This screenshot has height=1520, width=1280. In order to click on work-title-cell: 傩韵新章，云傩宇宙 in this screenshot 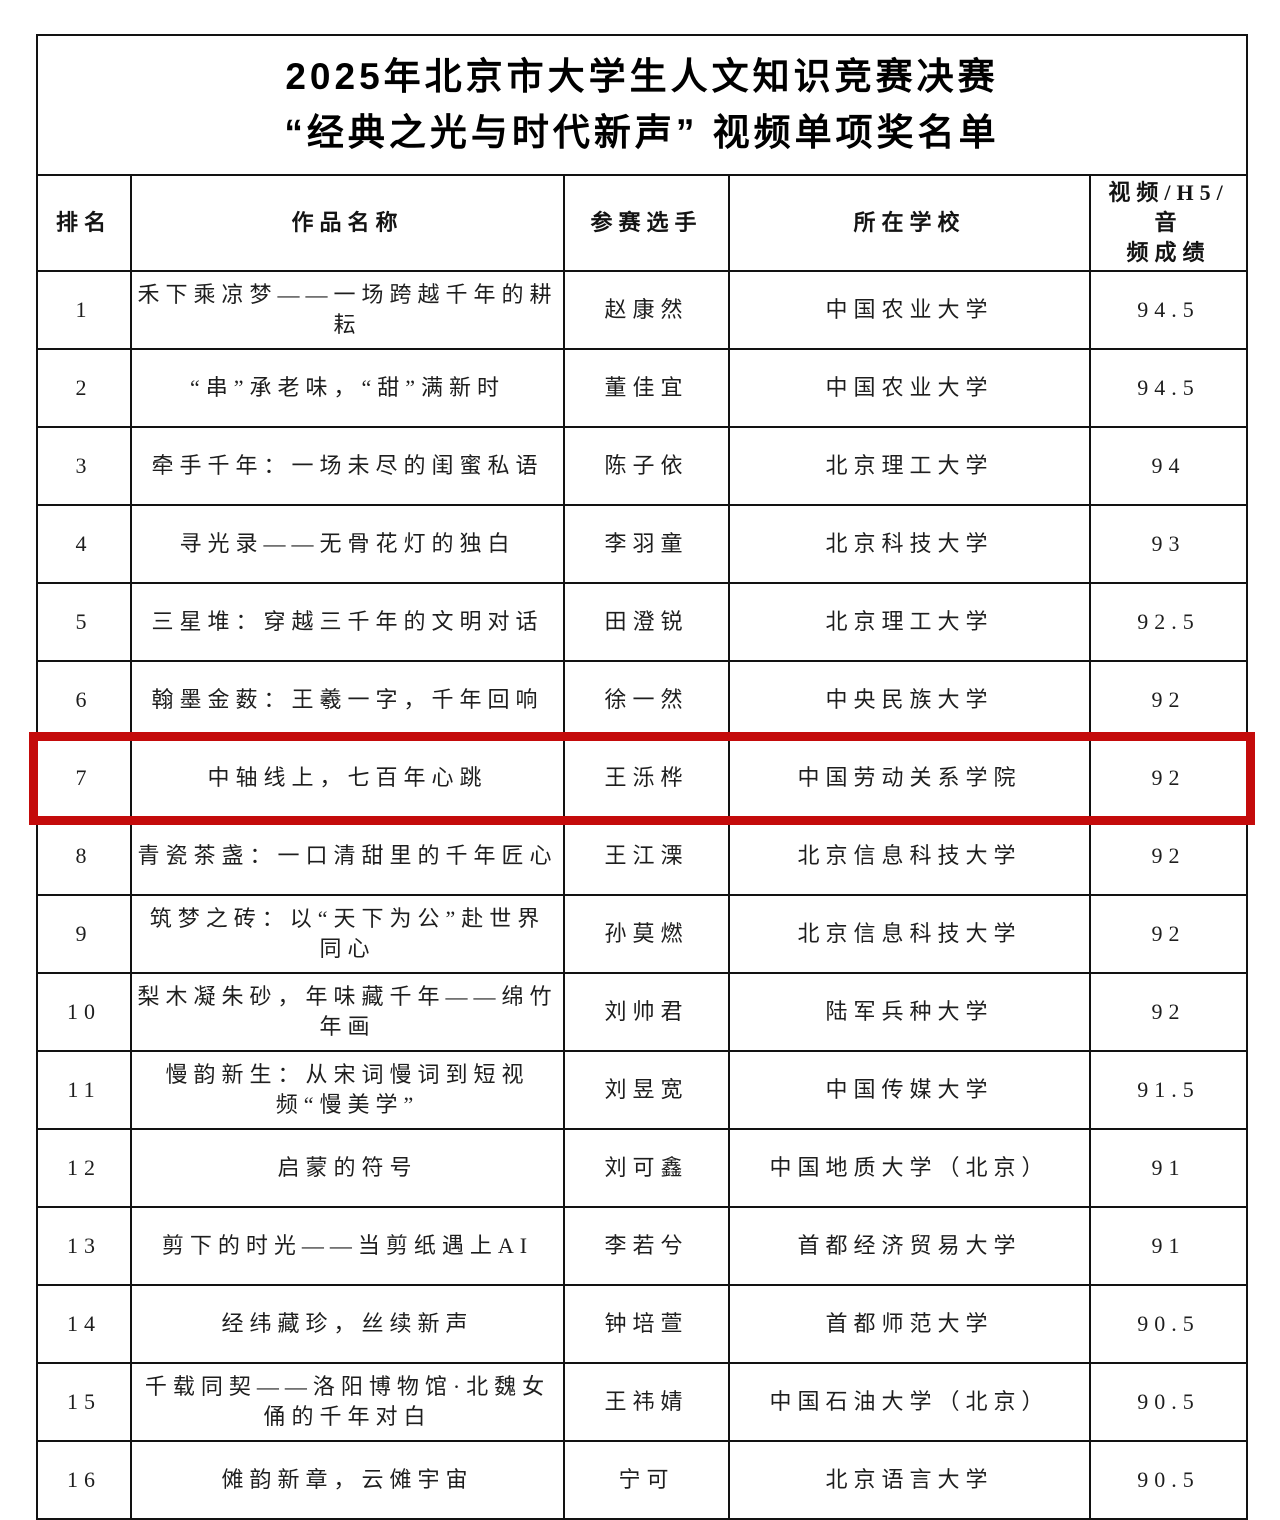, I will do `click(347, 1480)`.